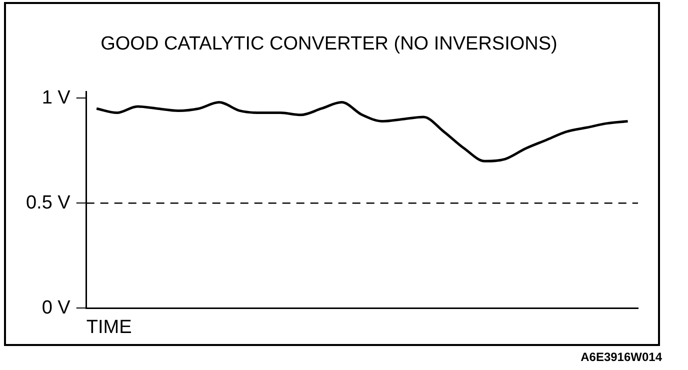  I want to click on y-tick-label: 0.5 V, so click(48, 203).